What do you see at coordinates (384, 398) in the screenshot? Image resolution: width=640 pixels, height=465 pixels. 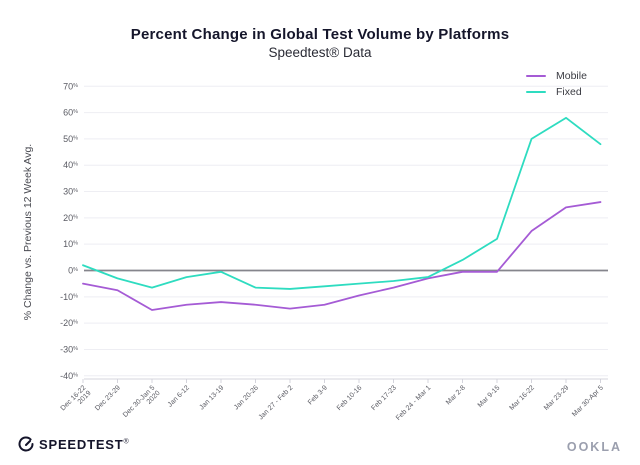 I see `x-tick-label: Feb 17-23` at bounding box center [384, 398].